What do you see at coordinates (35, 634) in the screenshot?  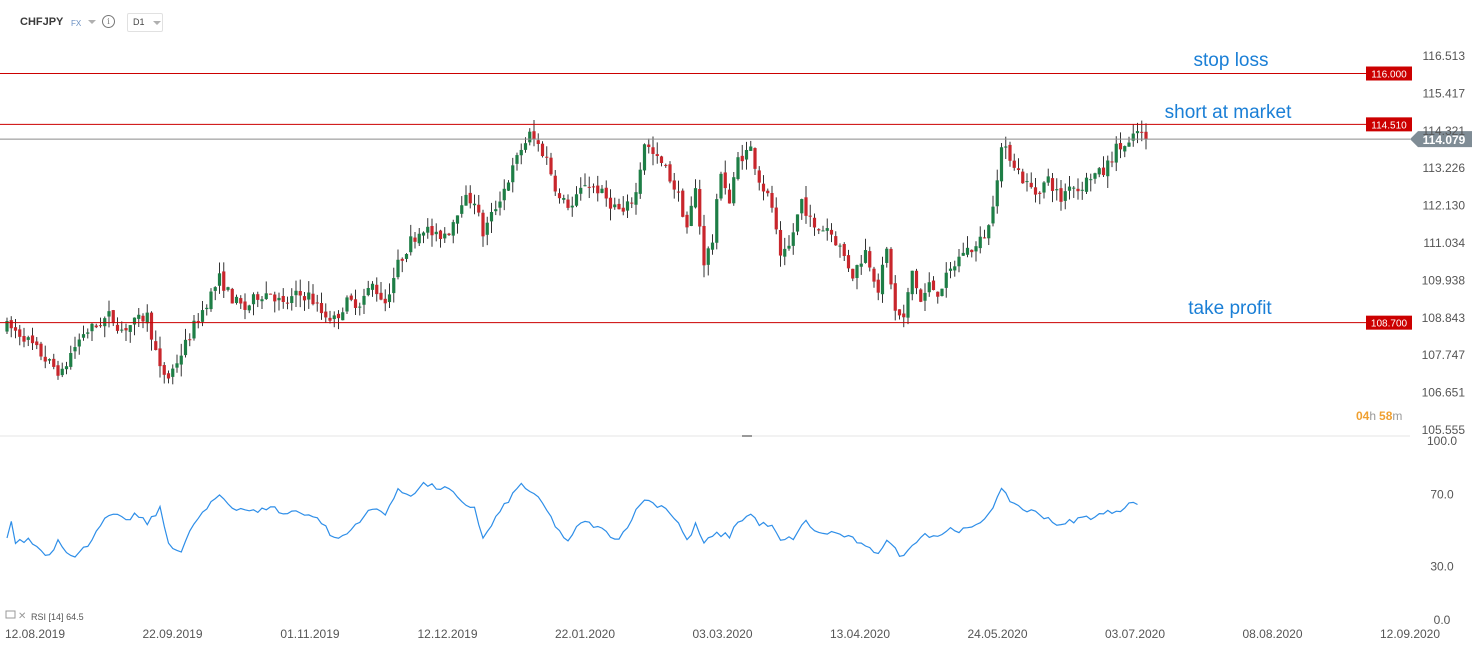 I see `time-tick-label: 12.08.2019` at bounding box center [35, 634].